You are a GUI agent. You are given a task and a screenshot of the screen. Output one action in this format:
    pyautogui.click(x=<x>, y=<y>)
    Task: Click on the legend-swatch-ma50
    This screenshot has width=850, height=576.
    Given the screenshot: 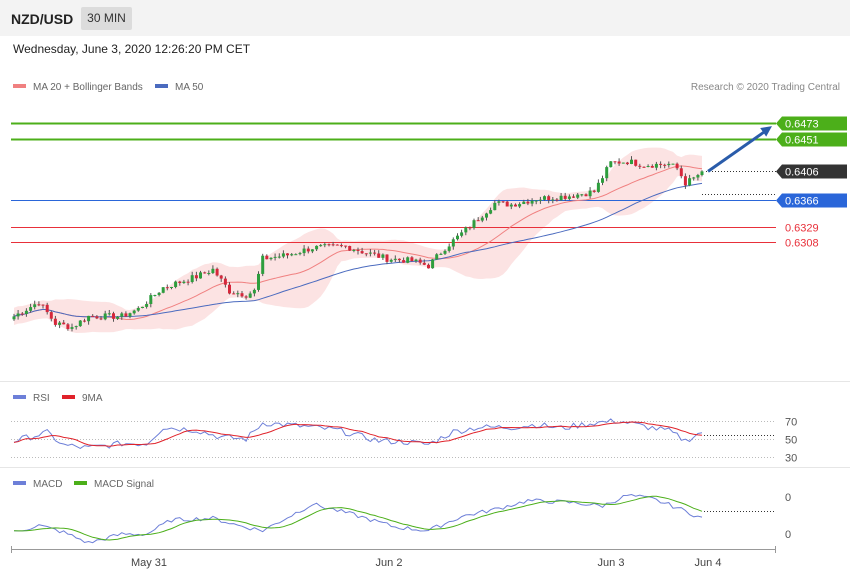 What is the action you would take?
    pyautogui.click(x=161, y=86)
    